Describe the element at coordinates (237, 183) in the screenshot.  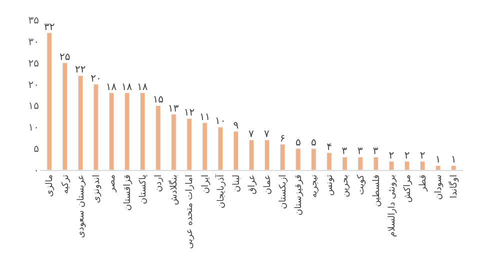
I see `x-tick-label: لبنان` at that location.